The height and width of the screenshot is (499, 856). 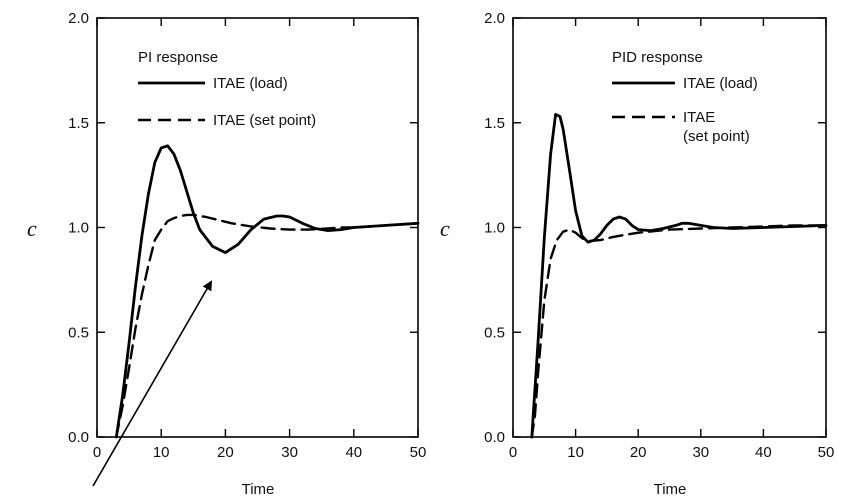 What do you see at coordinates (679, 331) in the screenshot?
I see `series-line-set-point` at bounding box center [679, 331].